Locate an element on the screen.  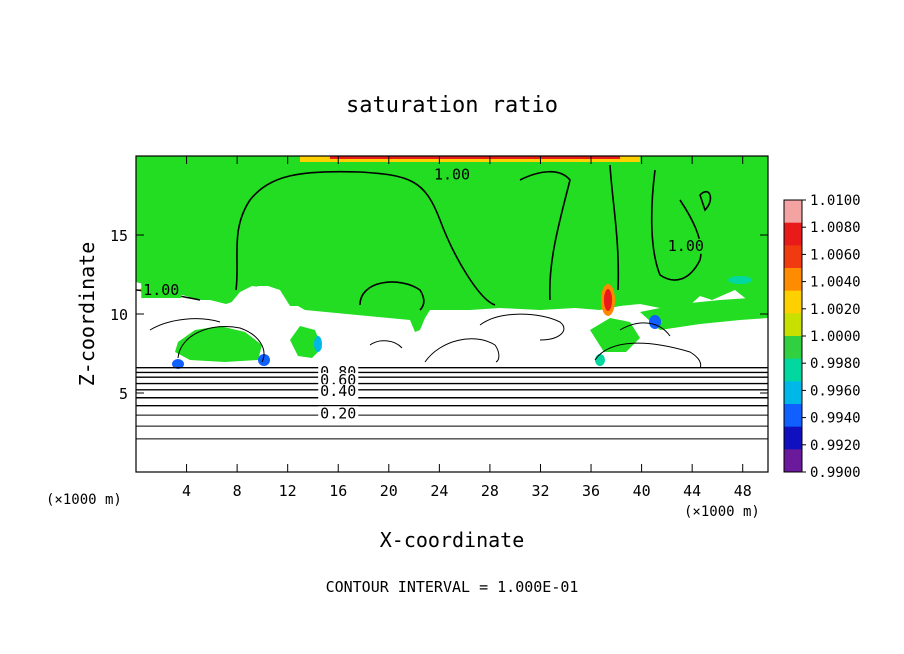
x-tick-label: 8 is located at coordinates (237, 491).